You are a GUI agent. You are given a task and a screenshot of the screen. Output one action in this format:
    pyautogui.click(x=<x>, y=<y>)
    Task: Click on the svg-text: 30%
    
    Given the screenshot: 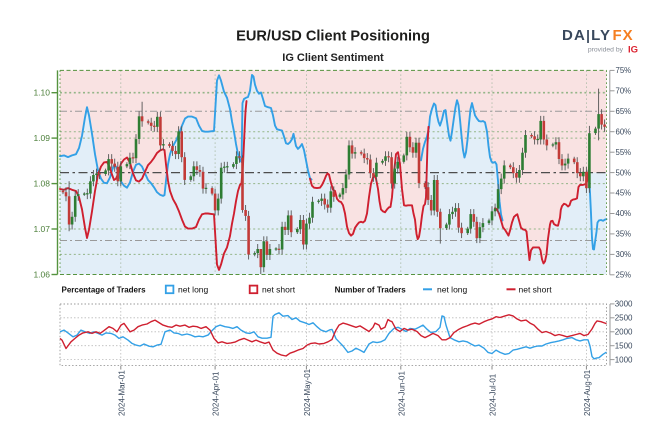 What is the action you would take?
    pyautogui.click(x=624, y=254)
    